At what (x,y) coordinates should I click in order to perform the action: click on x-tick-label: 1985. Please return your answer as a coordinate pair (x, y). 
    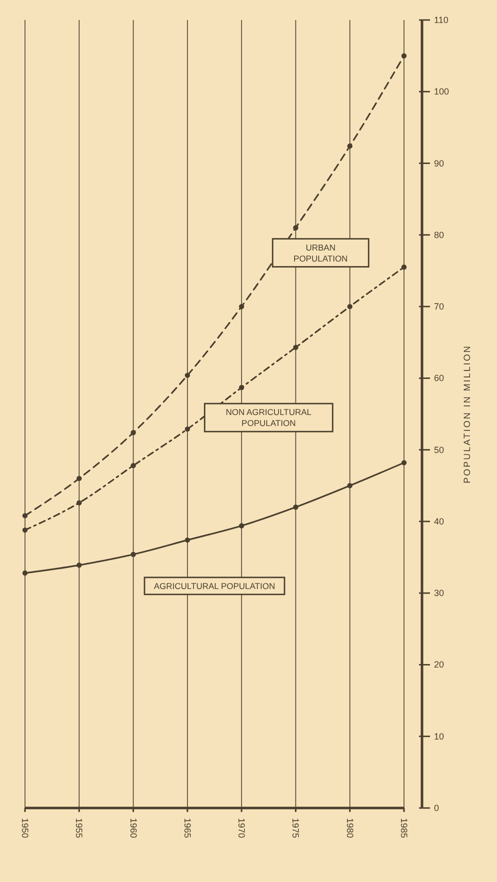
    Looking at the image, I should click on (404, 828).